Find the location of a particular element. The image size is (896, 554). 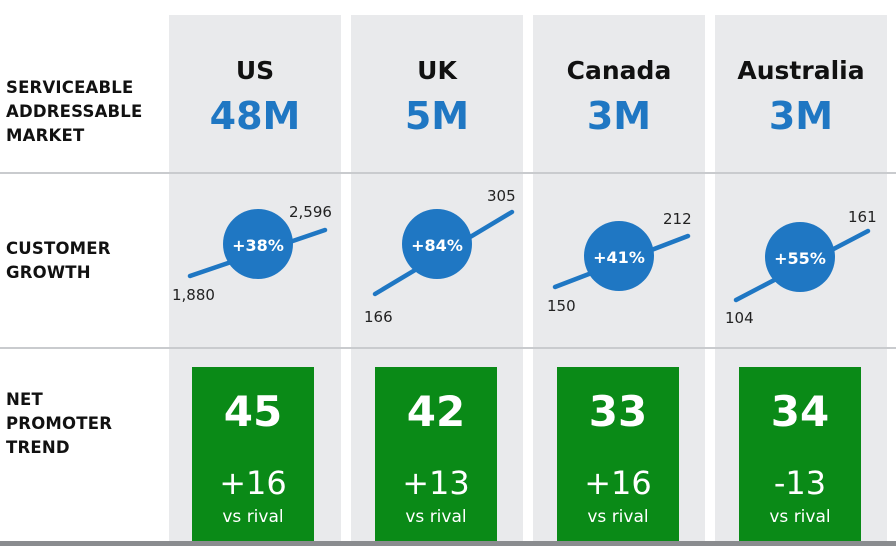

row-label-growth-line: GROWTH is located at coordinates (48, 272).